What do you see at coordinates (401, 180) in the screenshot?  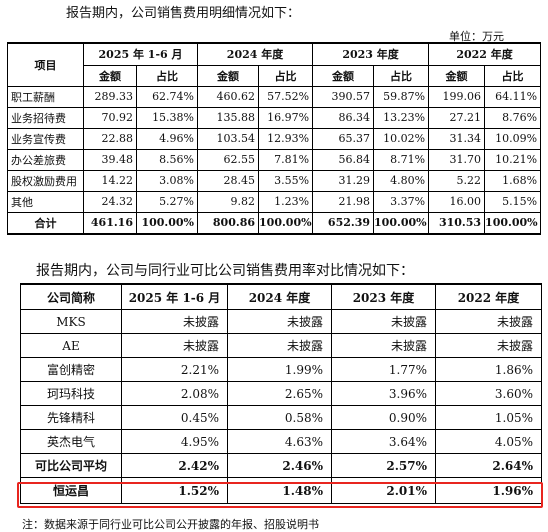 I see `ratio-cell: 4.80%` at bounding box center [401, 180].